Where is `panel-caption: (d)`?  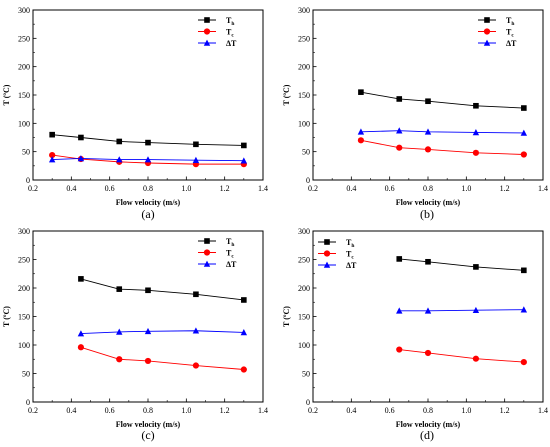 panel-caption: (d) is located at coordinates (427, 435).